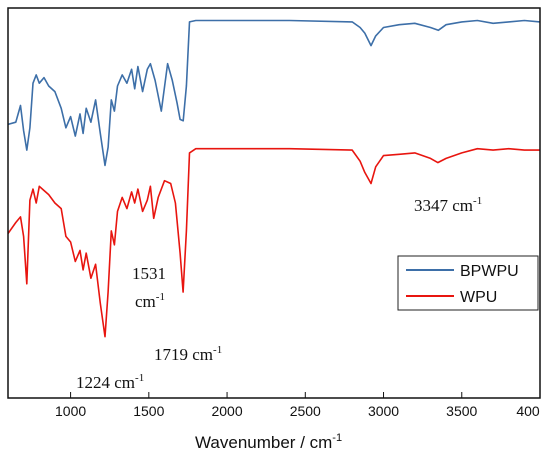 The height and width of the screenshot is (458, 550). Describe the element at coordinates (149, 273) in the screenshot. I see `annotation-a1531a: 1531` at that location.